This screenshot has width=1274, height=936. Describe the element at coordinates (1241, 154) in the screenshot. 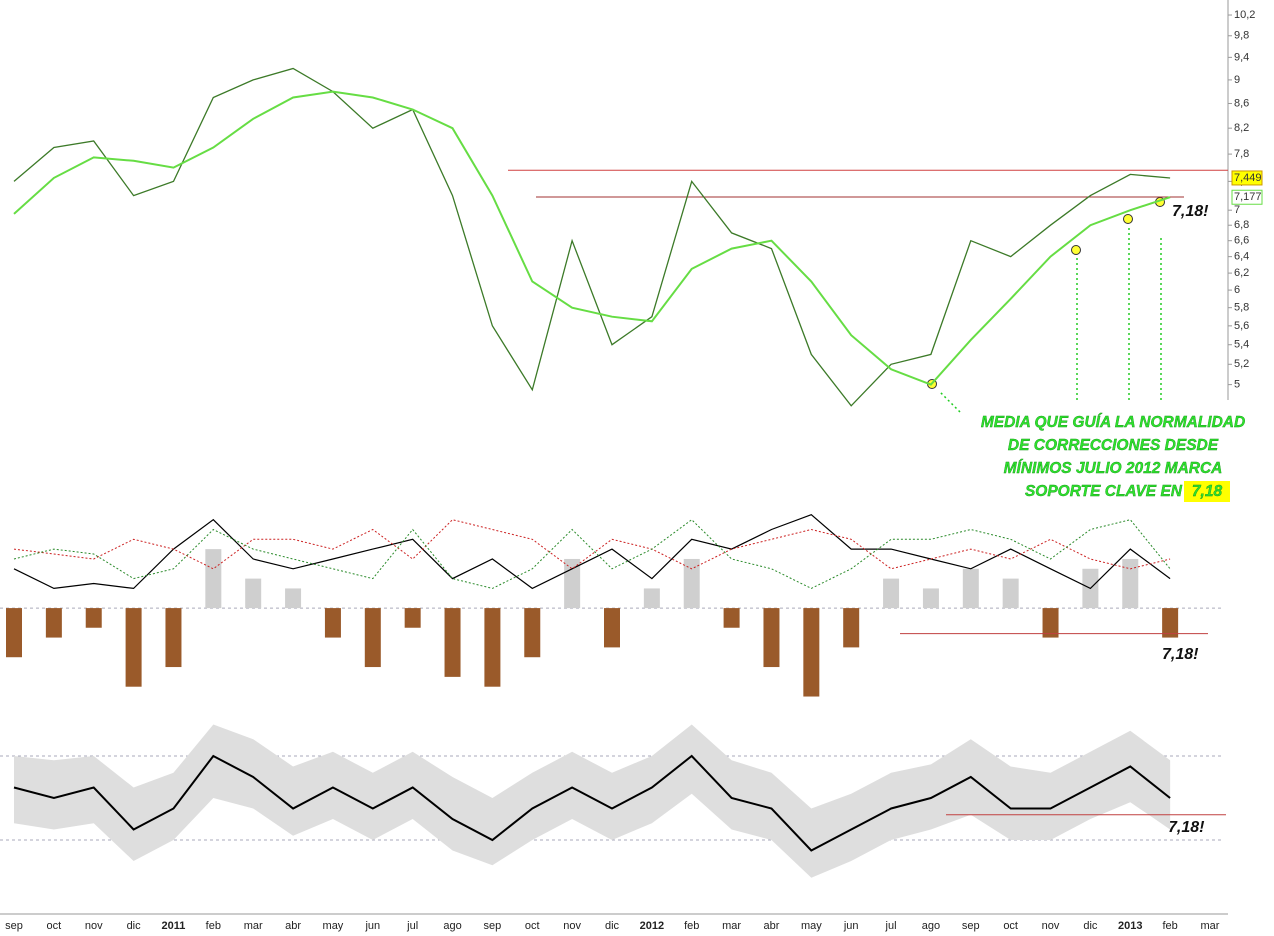

I see `y-tick-label: 7,8` at that location.